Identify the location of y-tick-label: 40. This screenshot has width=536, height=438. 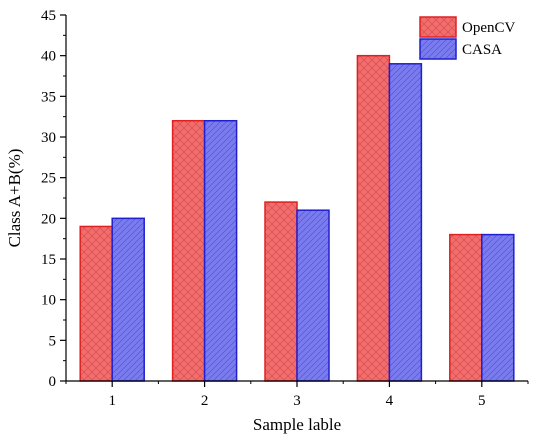
(48, 57).